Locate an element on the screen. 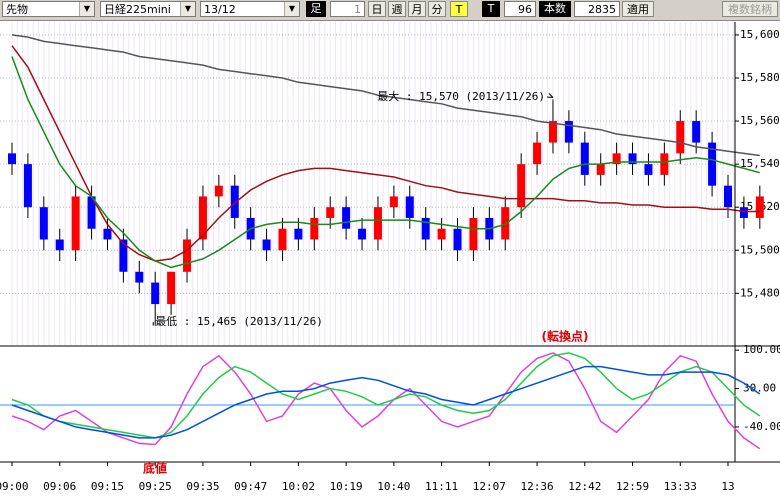 This screenshot has height=500, width=780. symbol: 日経225mini is located at coordinates (137, 9).